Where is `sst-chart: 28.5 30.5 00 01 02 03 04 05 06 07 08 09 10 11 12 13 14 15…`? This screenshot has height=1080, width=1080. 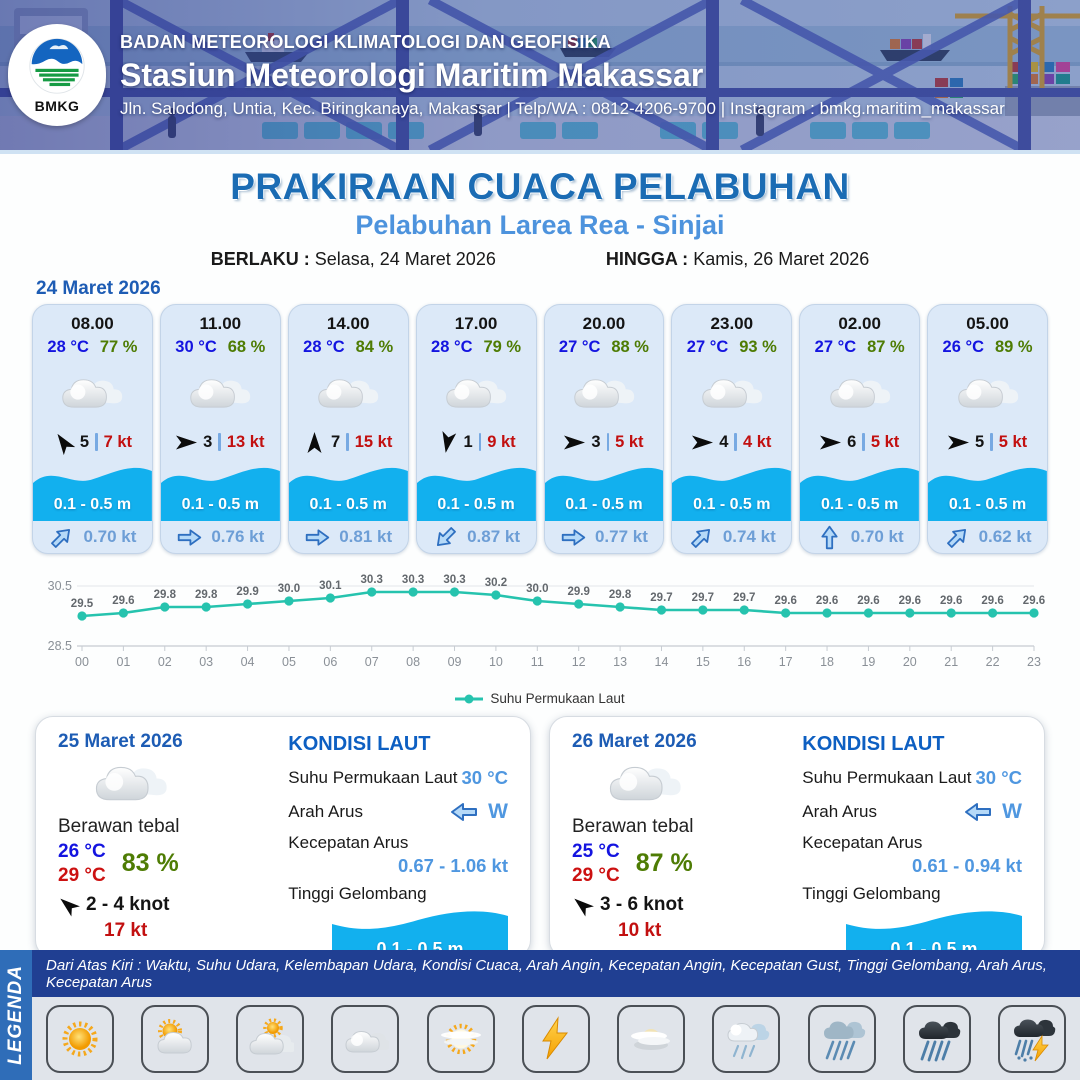
sst-chart: 28.5 30.5 00 01 02 03 04 05 06 07 08 09 10 11 12 13 14 15… is located at coordinates (540, 634).